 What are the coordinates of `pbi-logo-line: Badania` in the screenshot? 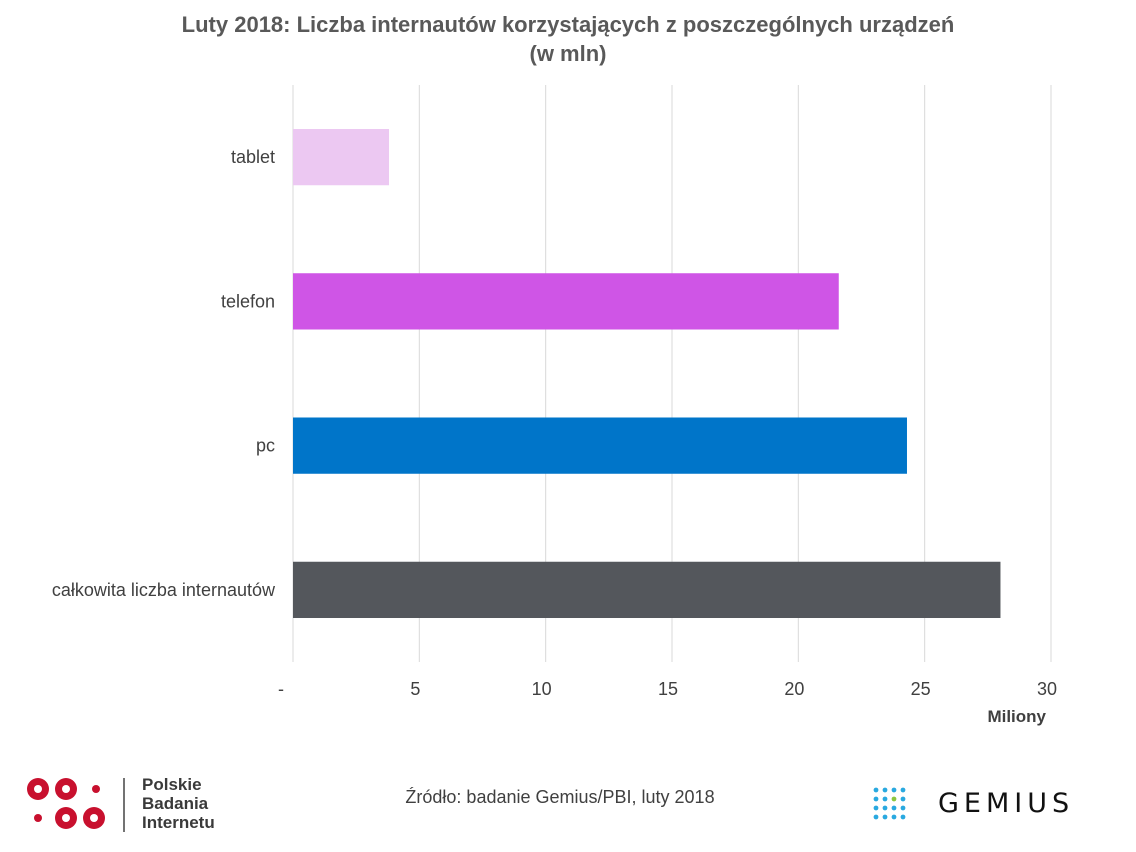 It's located at (175, 803).